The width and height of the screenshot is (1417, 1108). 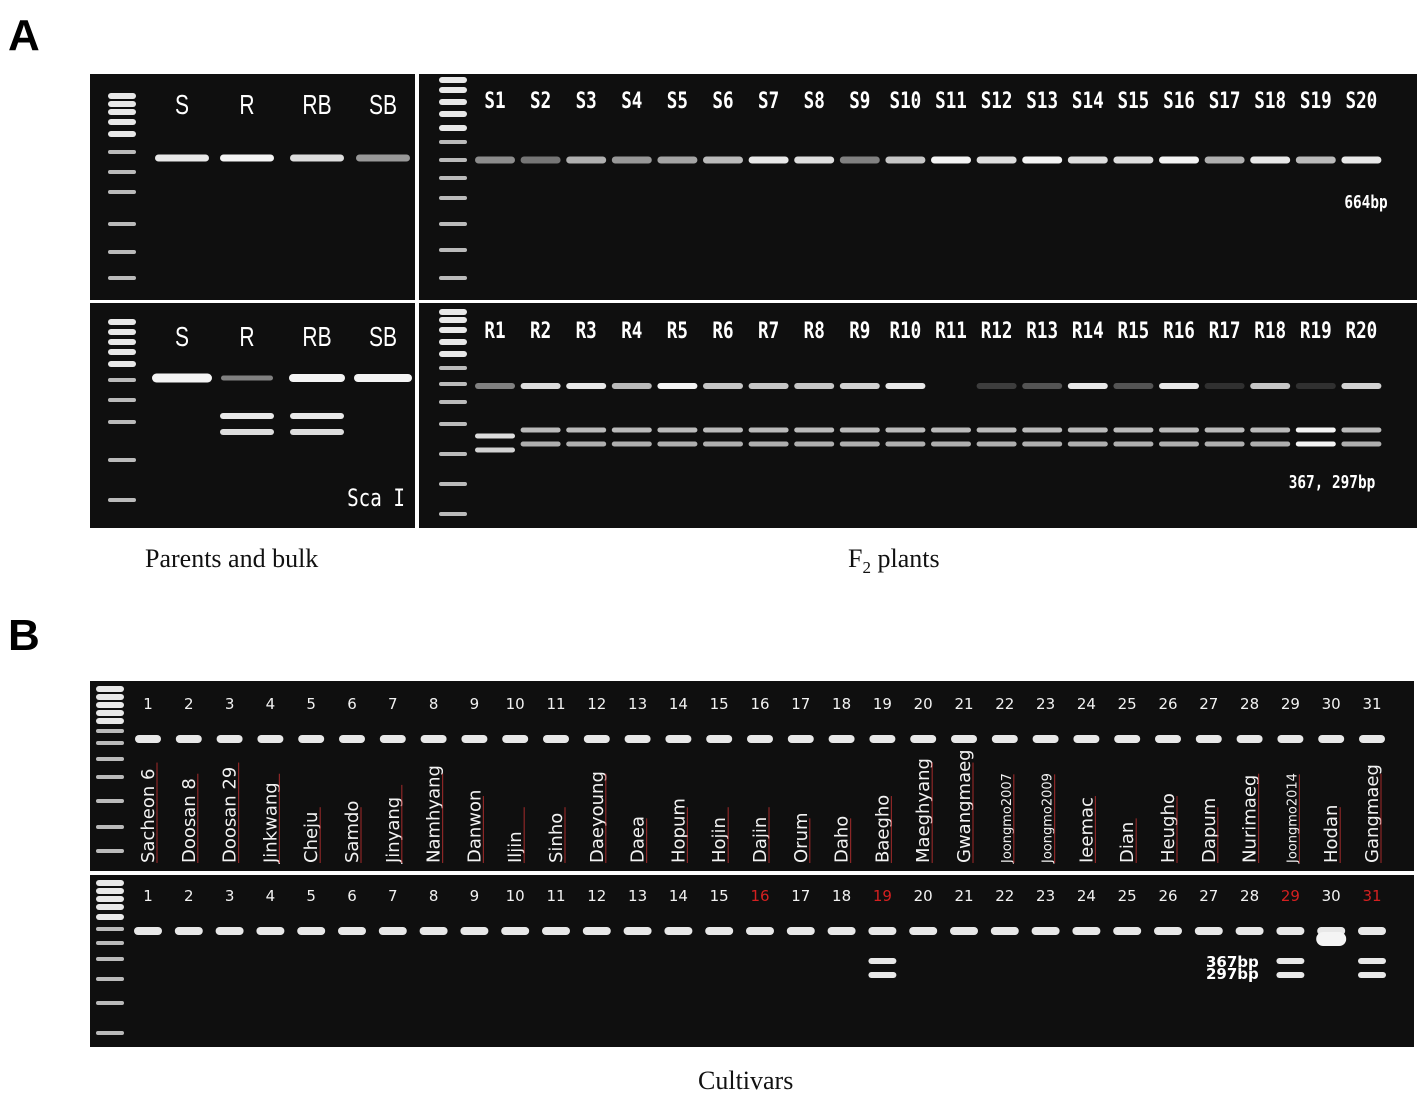 What do you see at coordinates (434, 896) in the screenshot?
I see `cultivar-bottom-lane-number: 8` at bounding box center [434, 896].